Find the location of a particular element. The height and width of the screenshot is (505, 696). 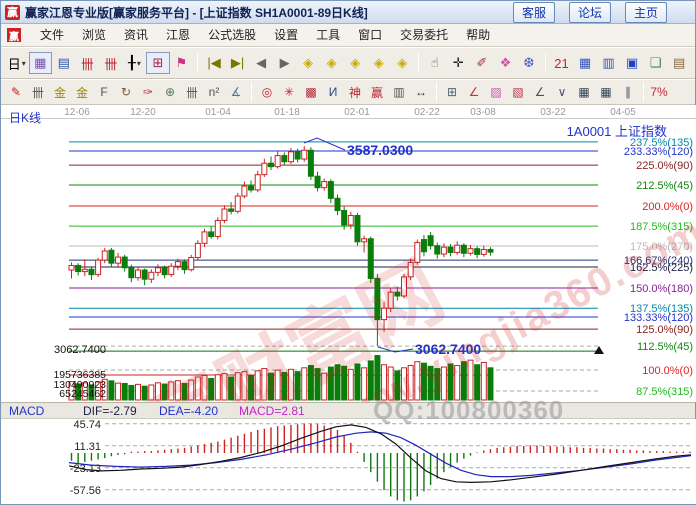

print-icon: ▤ is located at coordinates (679, 62).